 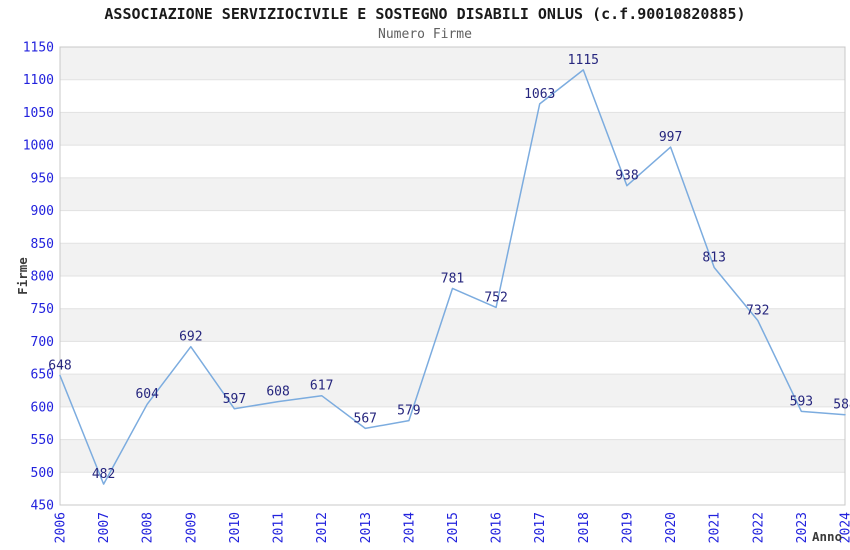 What do you see at coordinates (841, 405) in the screenshot?
I see `data-point-label: 588` at bounding box center [841, 405].